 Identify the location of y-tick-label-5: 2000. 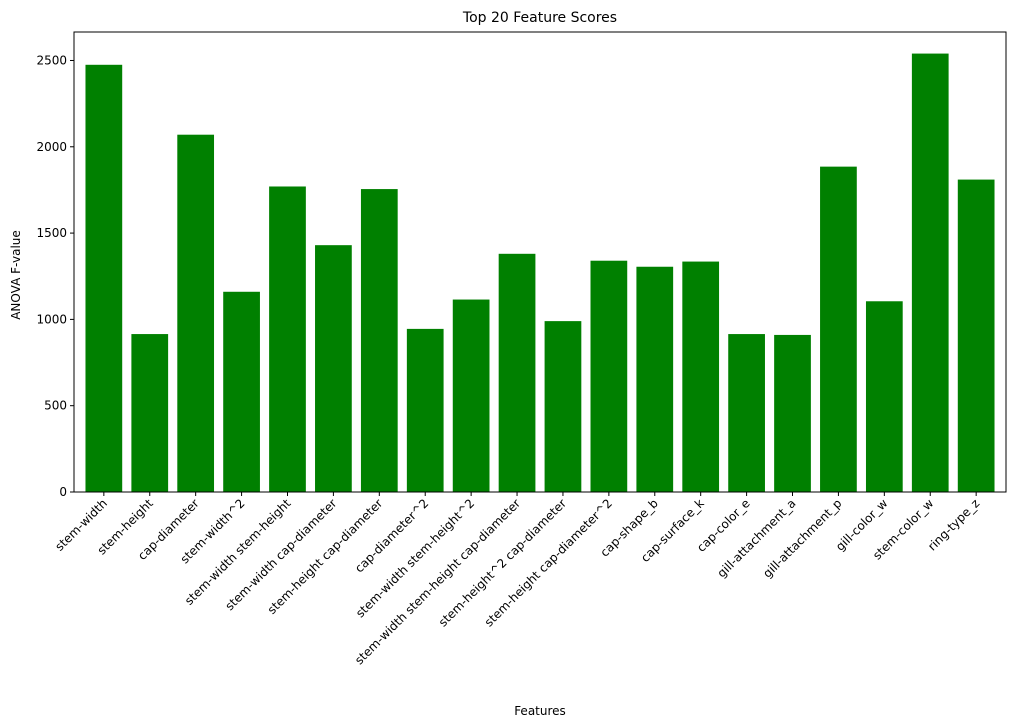
(51, 147).